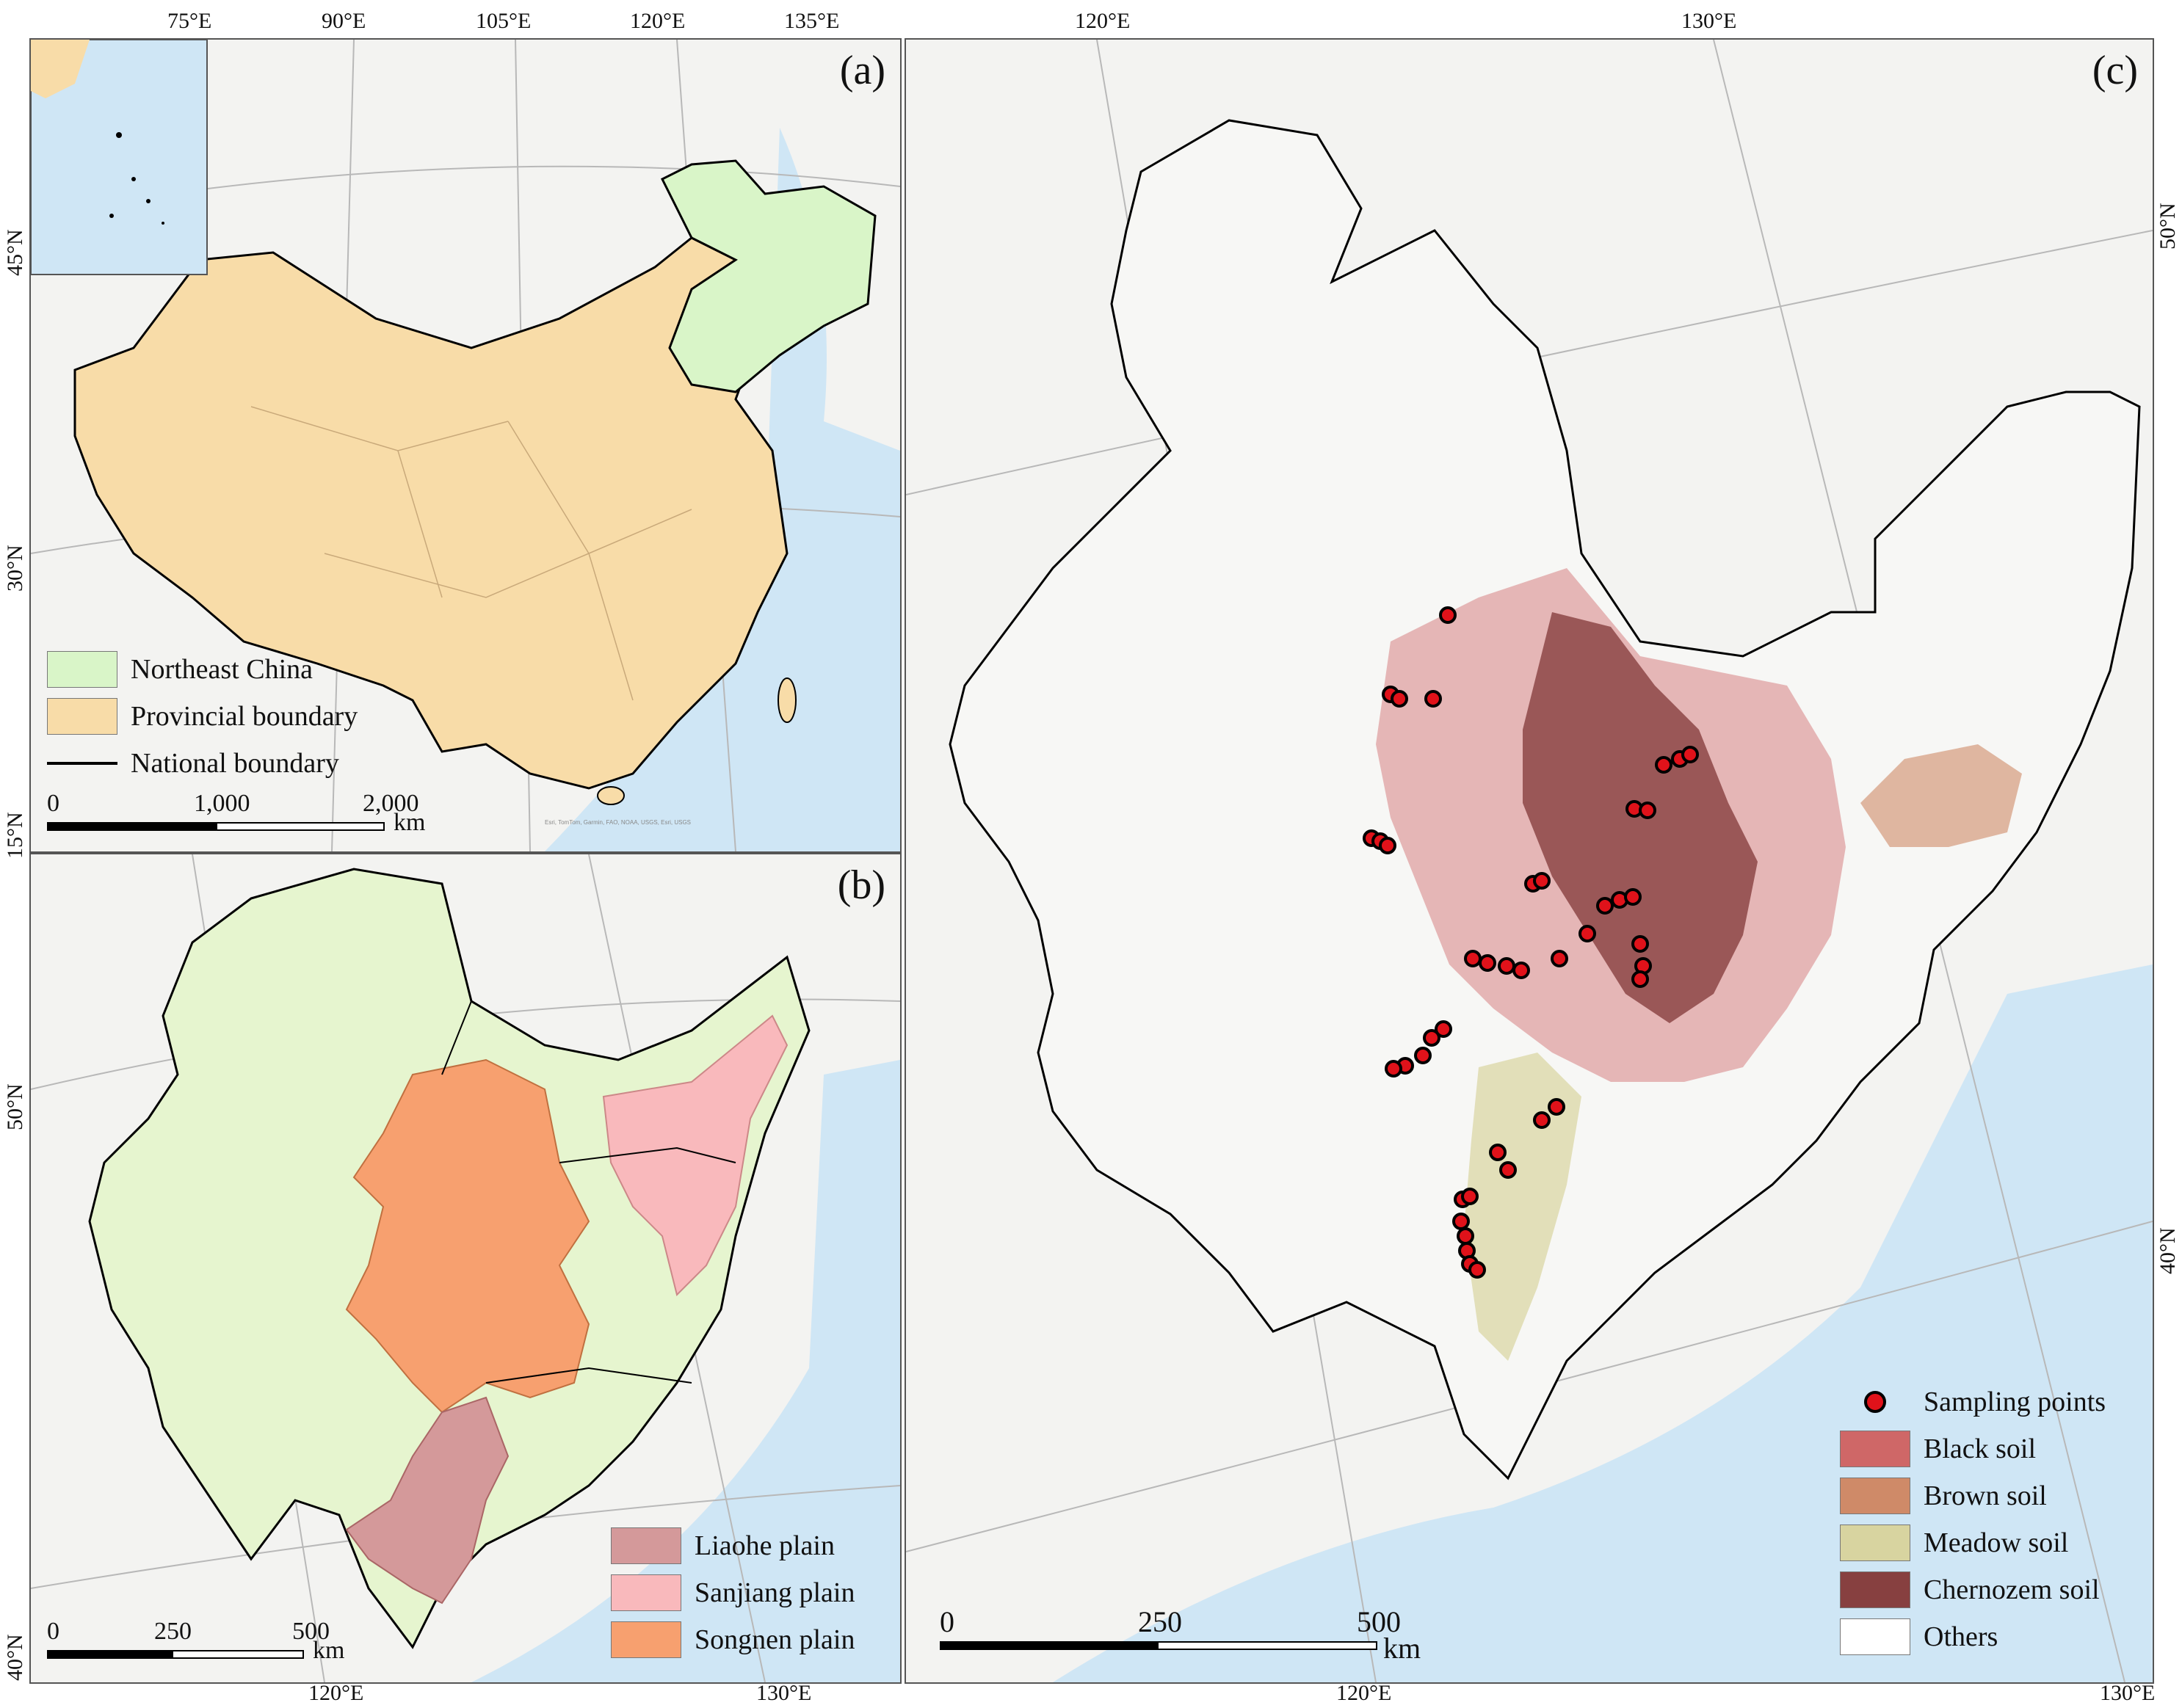  Describe the element at coordinates (2168, 1250) in the screenshot. I see `tick-c-40n: 40°N` at that location.